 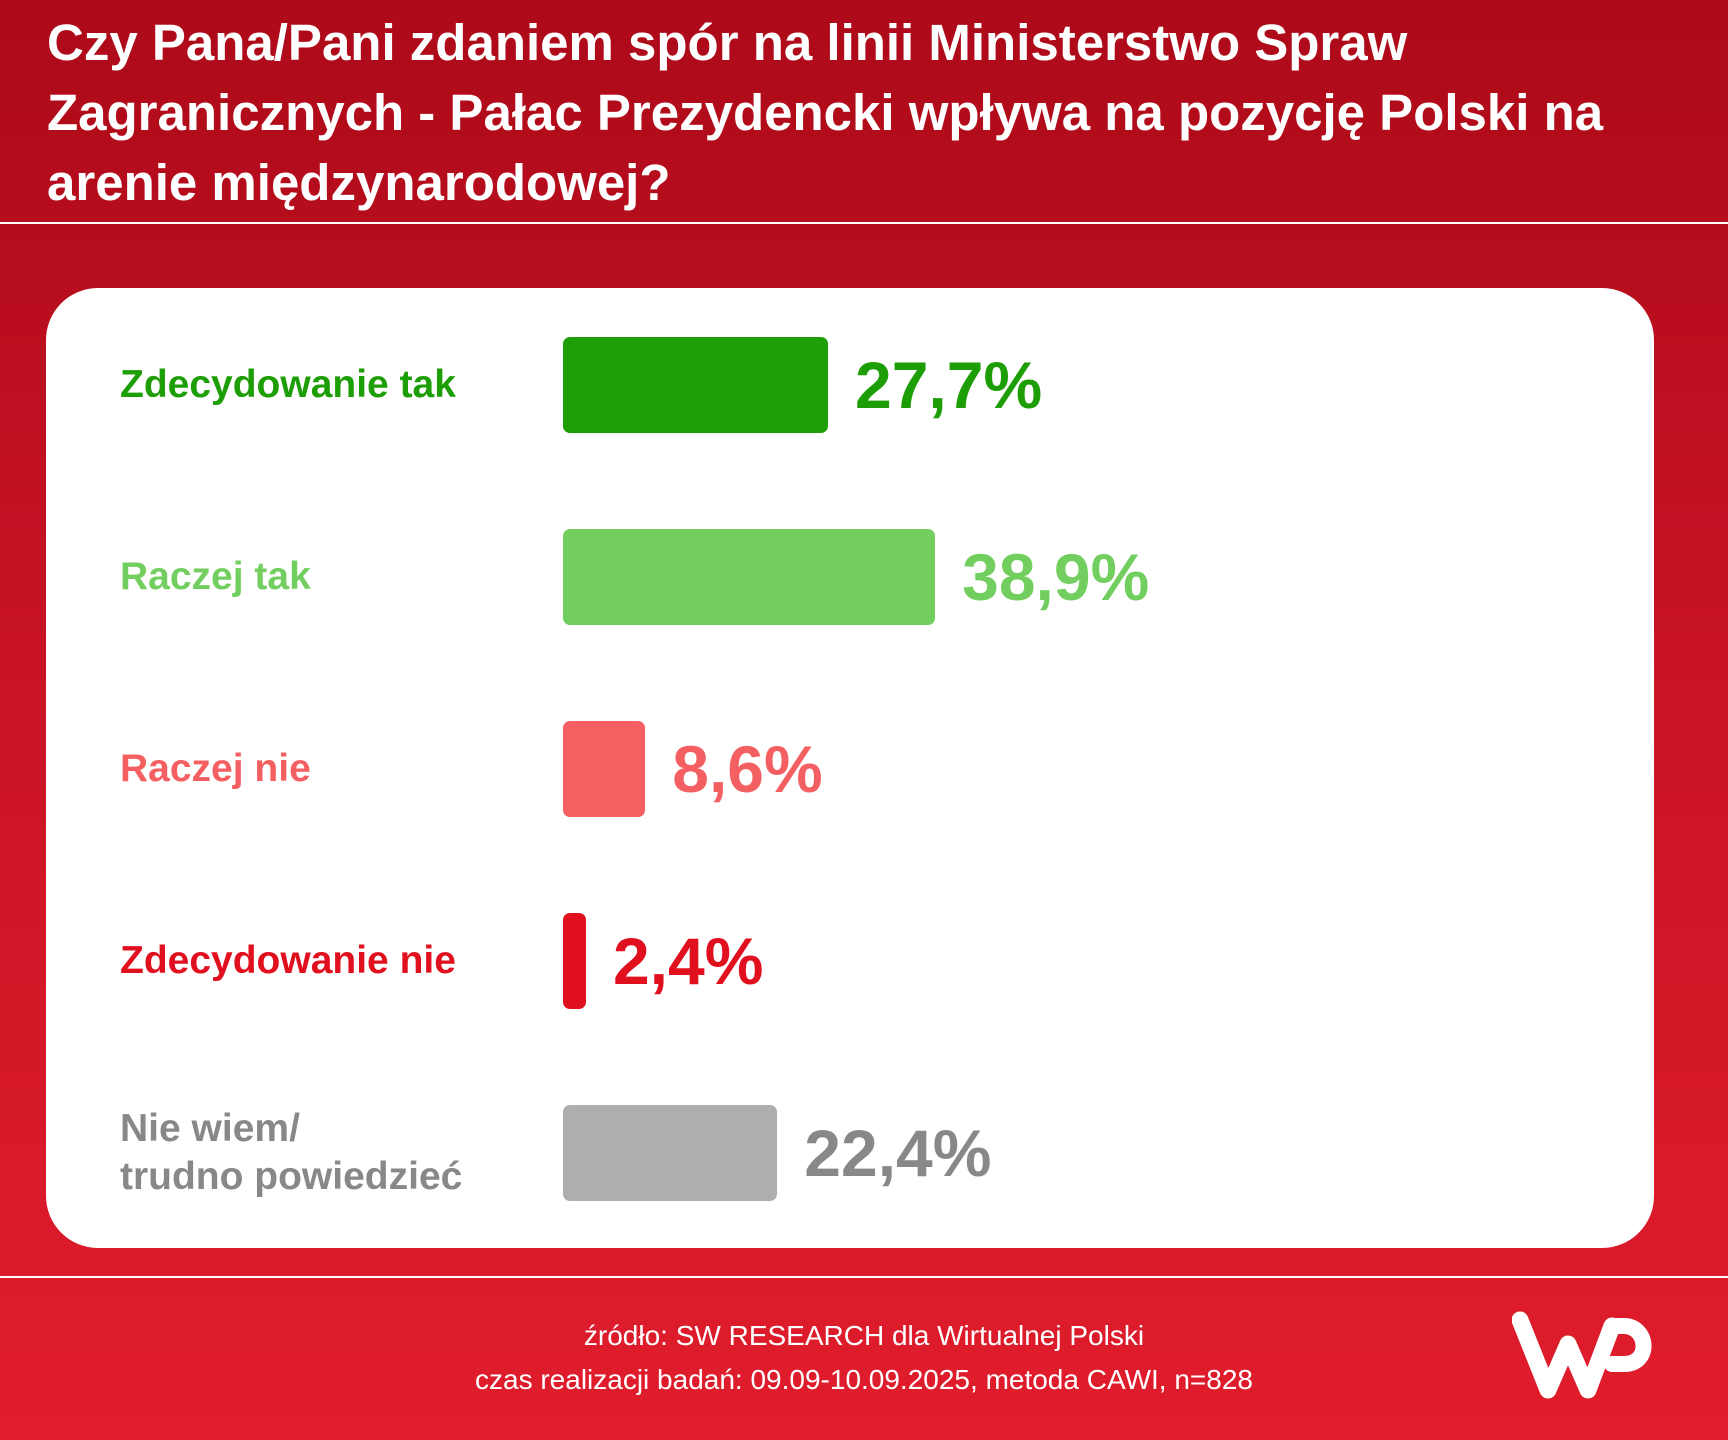 What do you see at coordinates (288, 960) in the screenshot?
I see `category-label: Zdecydowanie nie` at bounding box center [288, 960].